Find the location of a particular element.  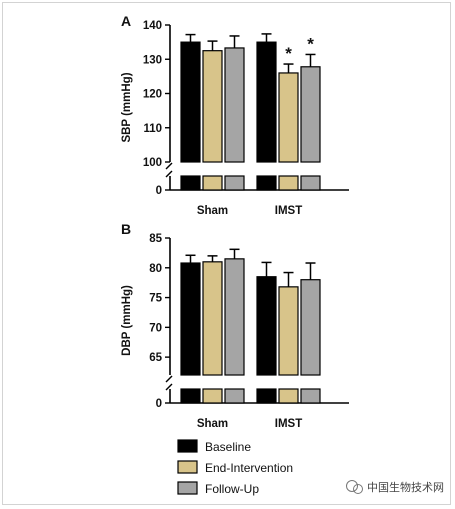

y-tick-label: 120 is located at coordinates (152, 95).